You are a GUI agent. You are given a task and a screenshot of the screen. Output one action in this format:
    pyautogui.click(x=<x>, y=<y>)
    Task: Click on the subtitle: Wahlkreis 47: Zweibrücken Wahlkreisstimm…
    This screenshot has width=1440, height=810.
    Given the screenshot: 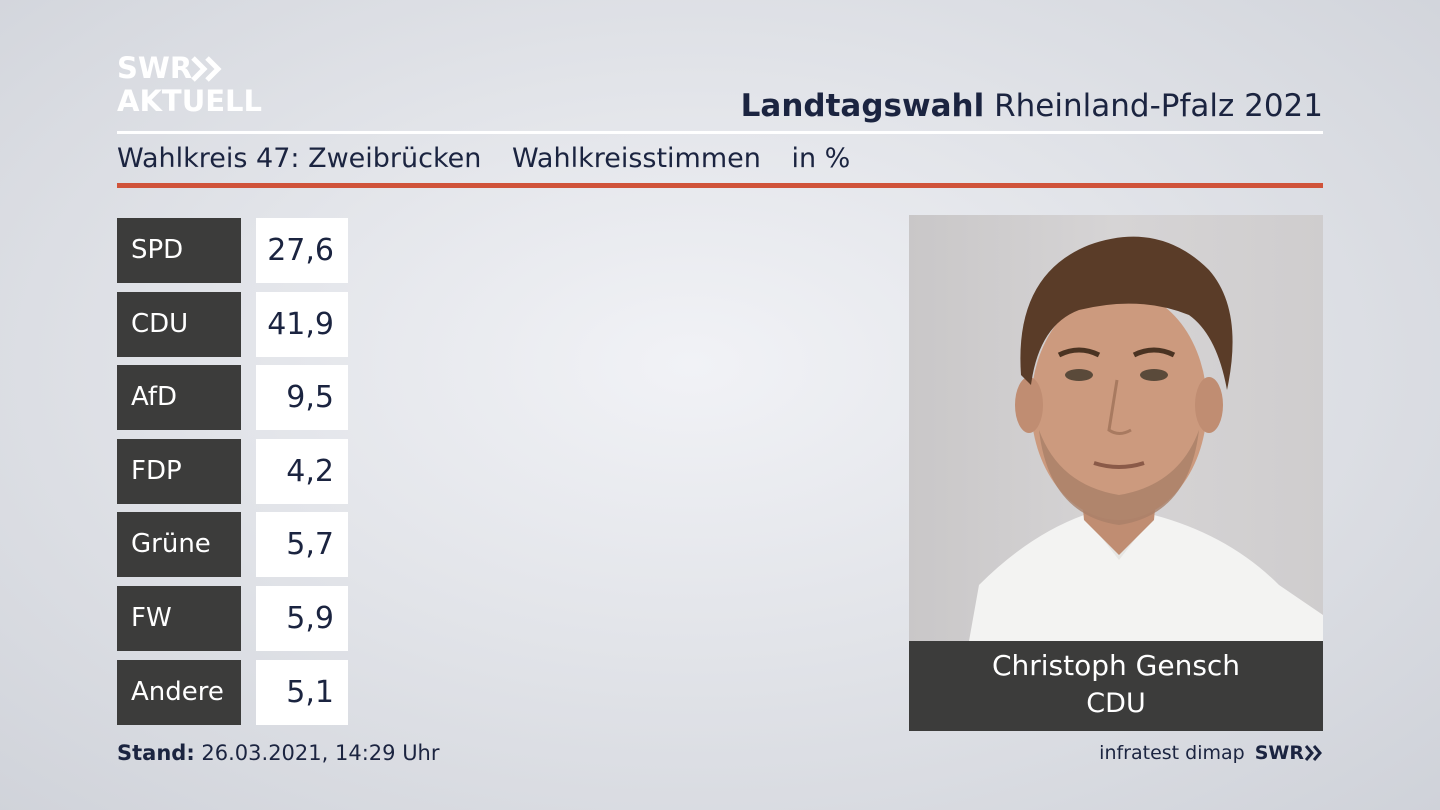 What is the action you would take?
    pyautogui.click(x=494, y=158)
    